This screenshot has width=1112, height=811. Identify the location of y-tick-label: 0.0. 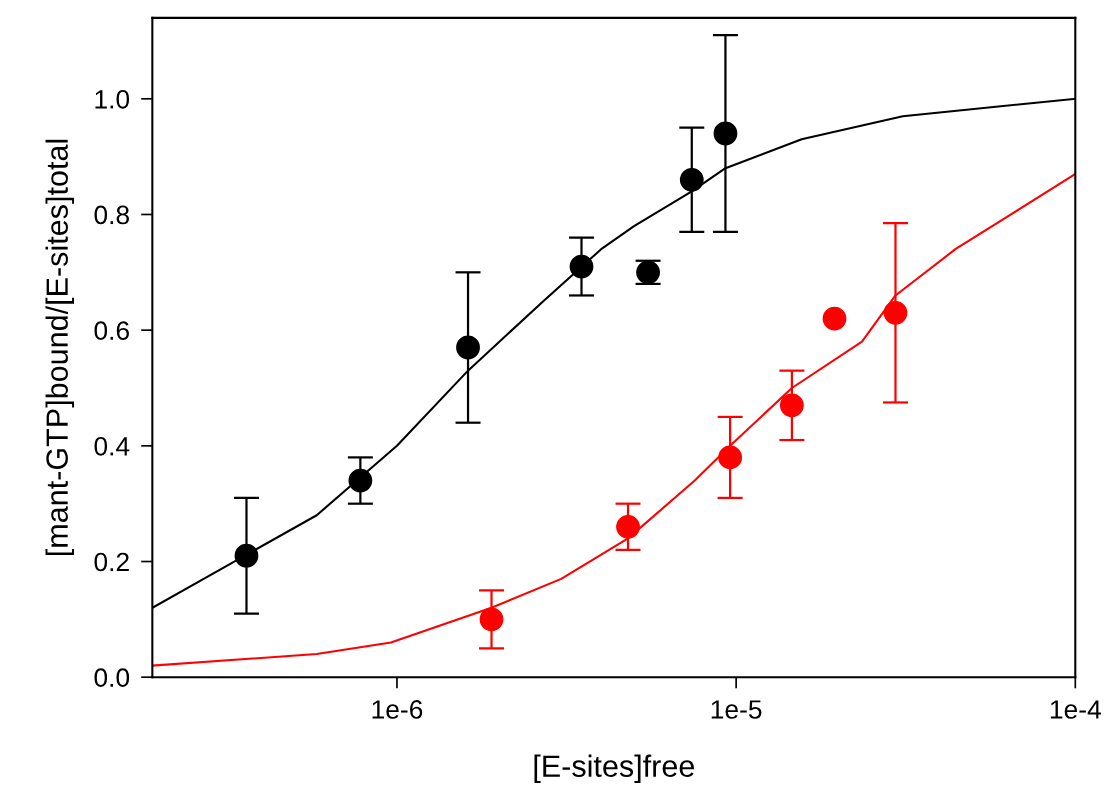
(112, 678).